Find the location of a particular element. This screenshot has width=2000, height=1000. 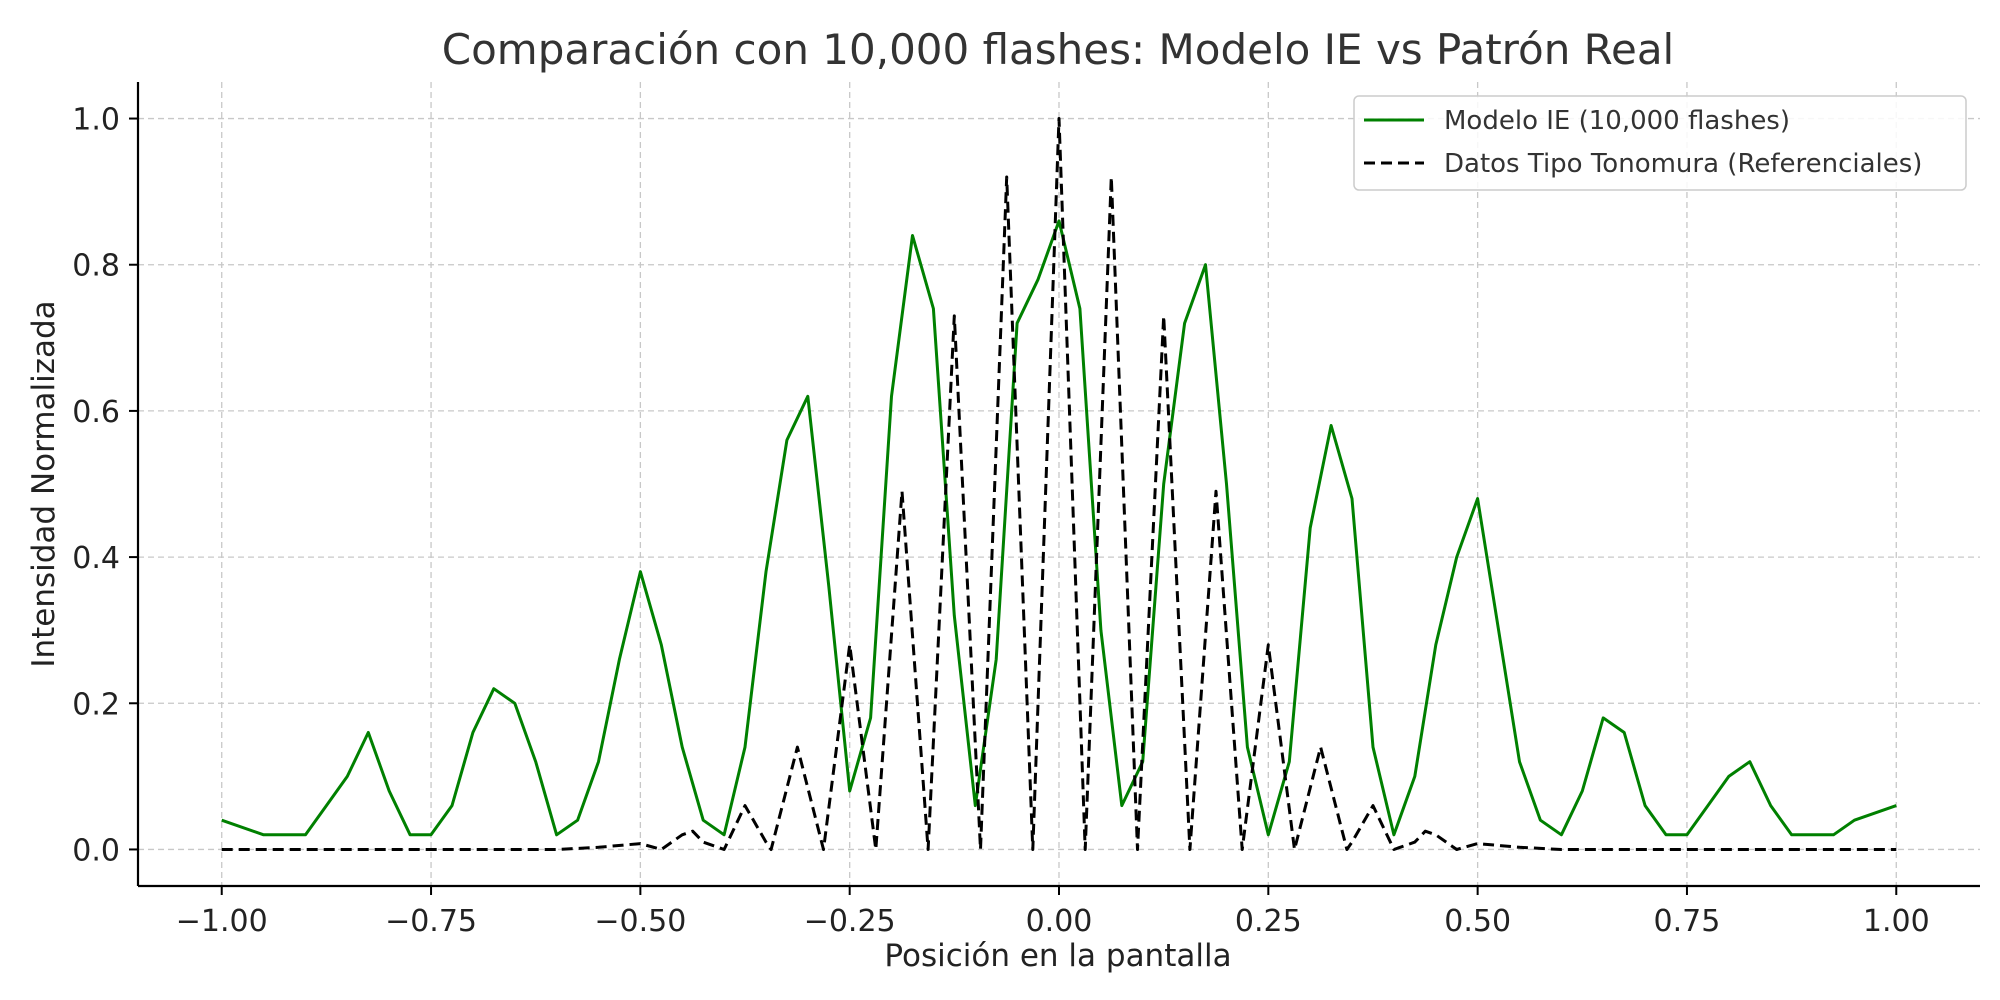

y-tick-label: 1.0 is located at coordinates (96, 120).